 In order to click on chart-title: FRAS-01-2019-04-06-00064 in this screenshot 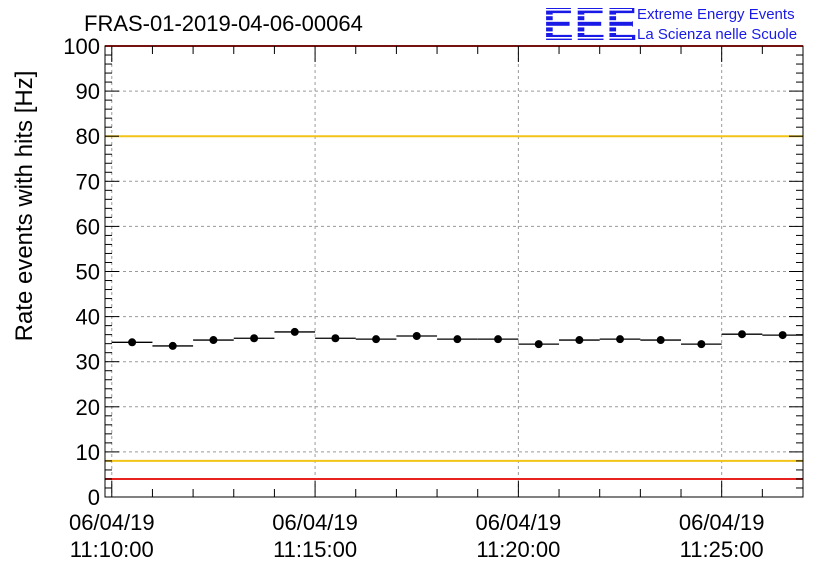, I will do `click(223, 23)`.